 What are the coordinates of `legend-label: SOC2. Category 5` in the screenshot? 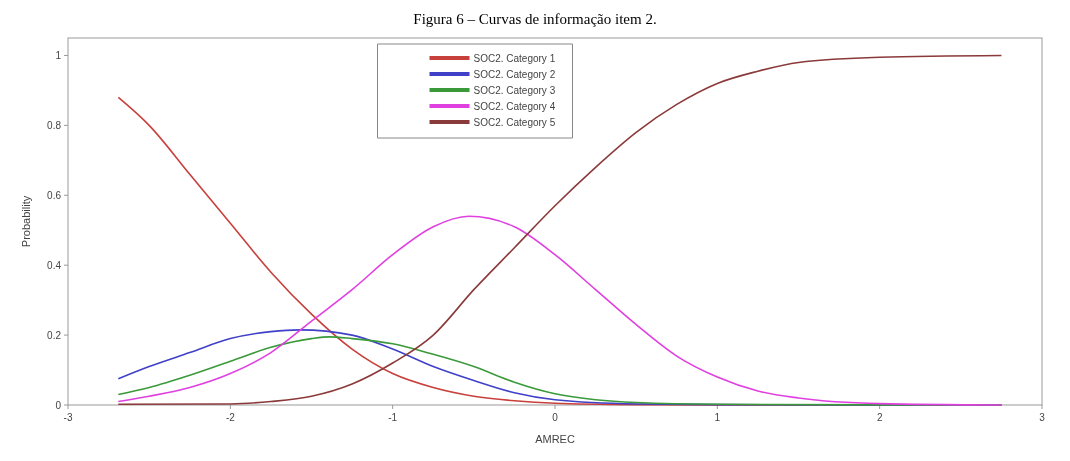 It's located at (514, 122).